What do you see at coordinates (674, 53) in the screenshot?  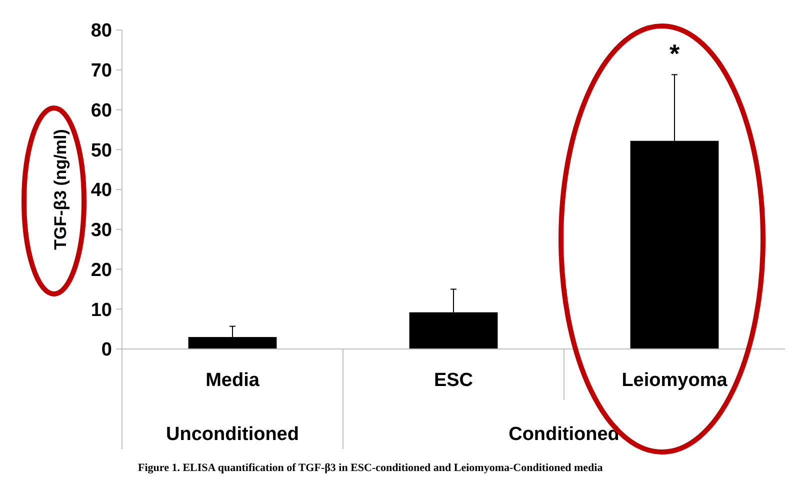 I see `annotation: *` at bounding box center [674, 53].